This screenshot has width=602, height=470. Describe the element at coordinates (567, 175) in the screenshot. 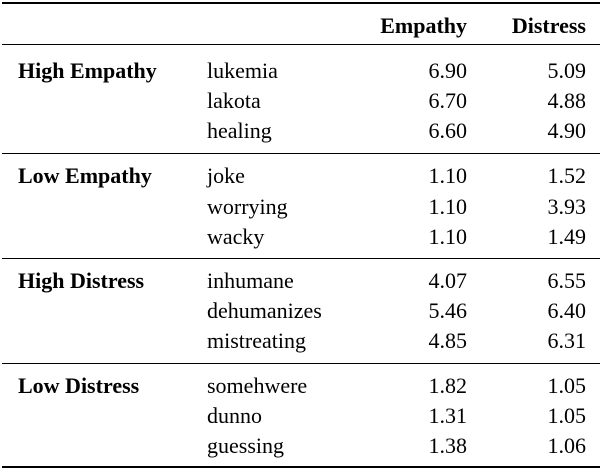

I see `distress-cell: 1.52` at that location.